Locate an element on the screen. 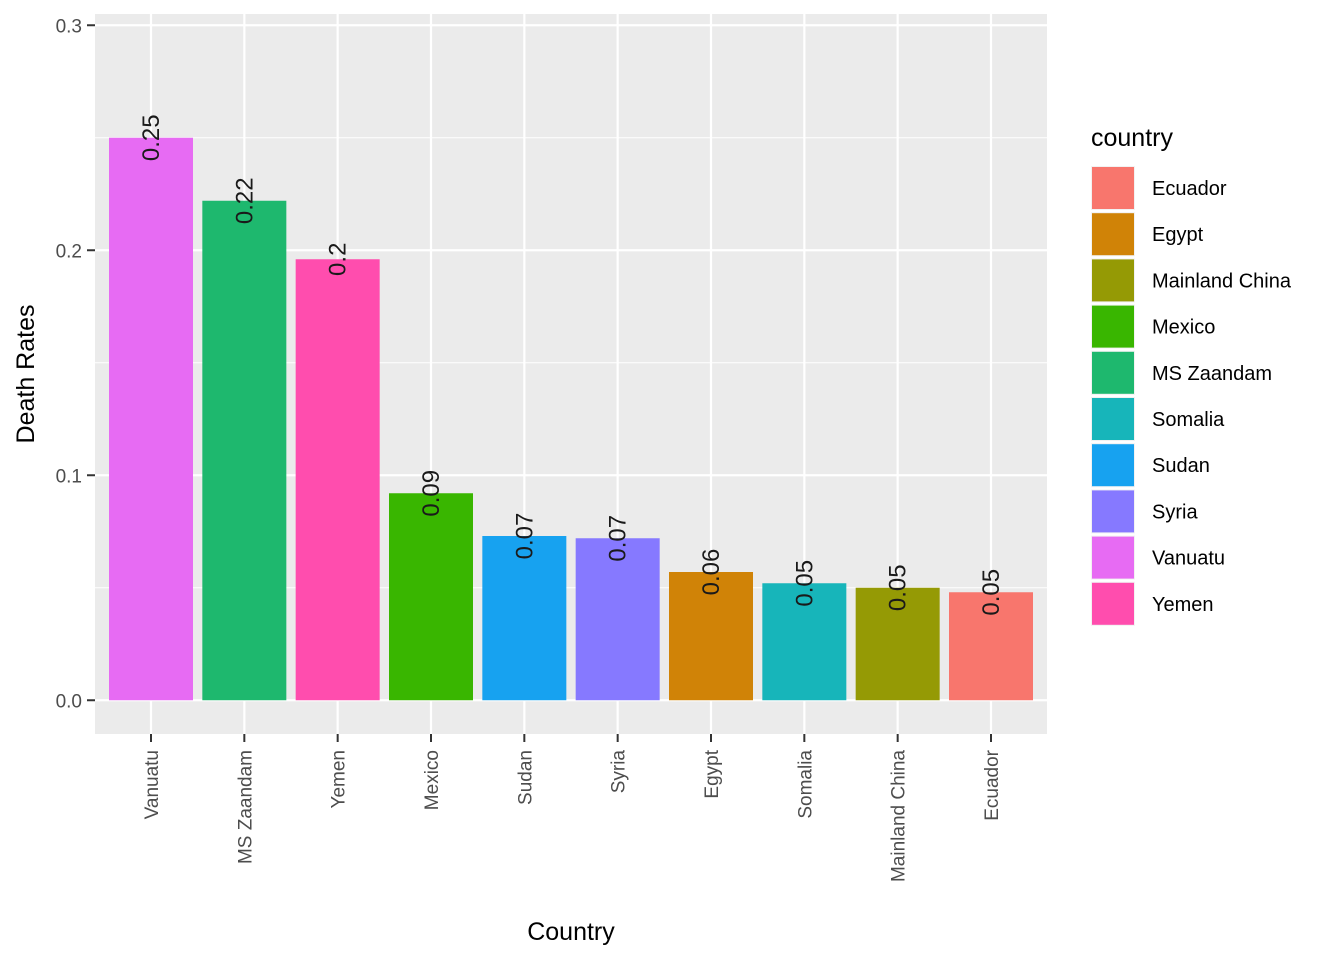 Image resolution: width=1344 pixels, height=960 pixels. legend-label: Vanuatu is located at coordinates (1188, 559).